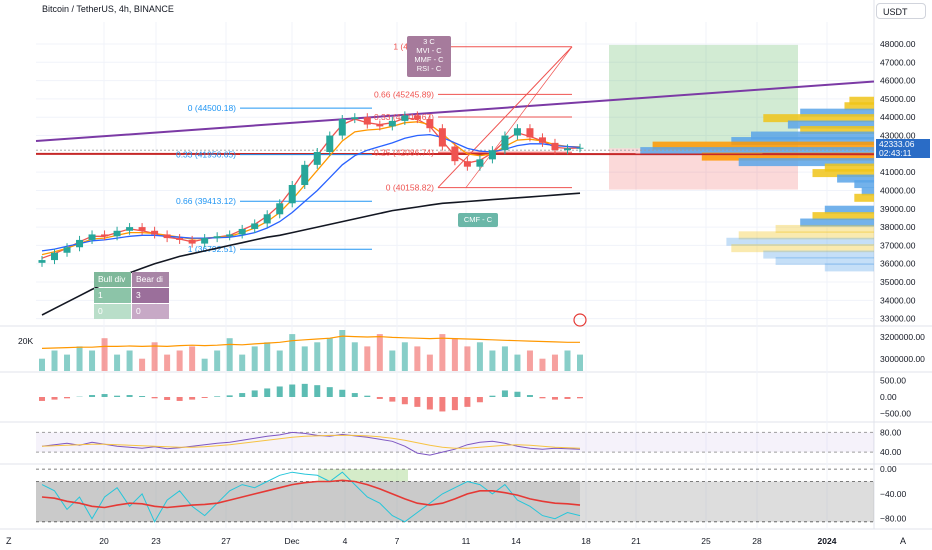 The width and height of the screenshot is (932, 550). I want to click on y-tick-label: 40000.00, so click(898, 190).